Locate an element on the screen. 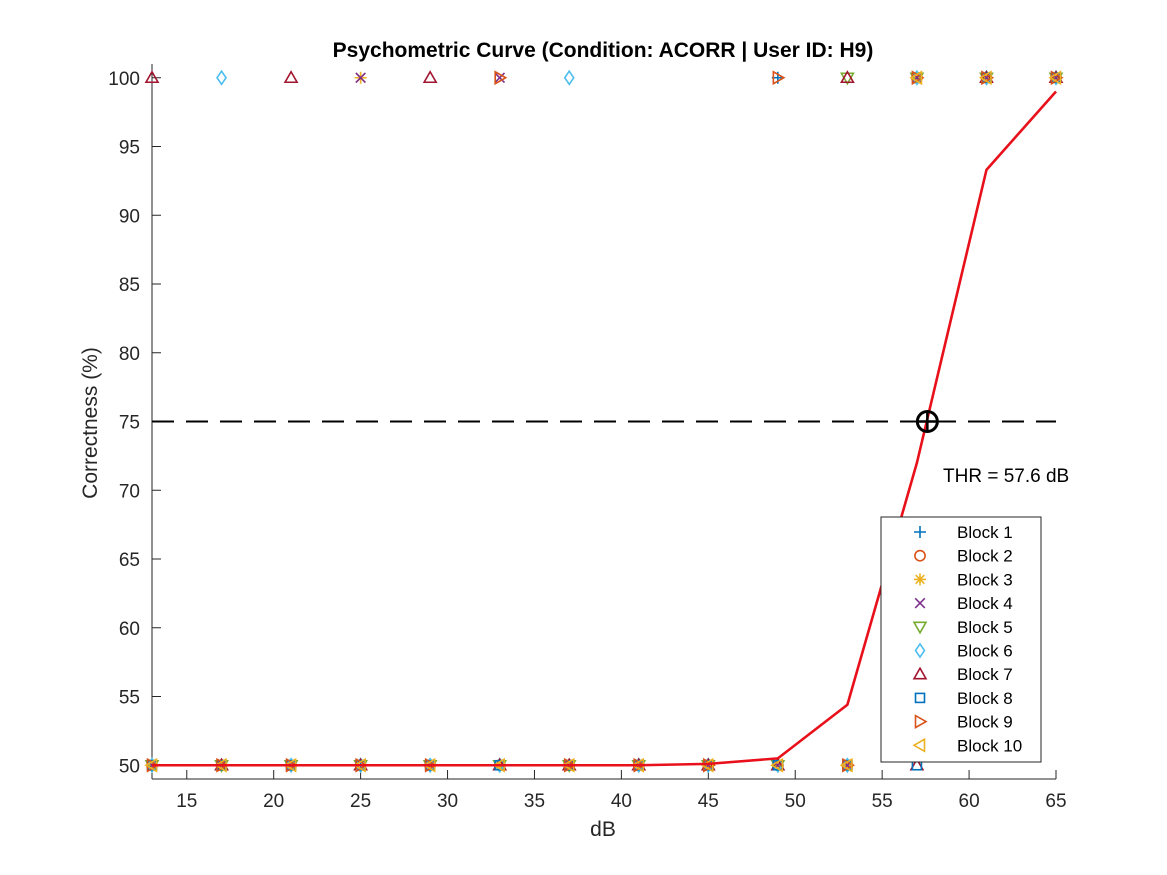 This screenshot has height=875, width=1167. x-axis-ticks: 15 20 25 30 35 40 45 50 55 60 65 is located at coordinates (621, 791).